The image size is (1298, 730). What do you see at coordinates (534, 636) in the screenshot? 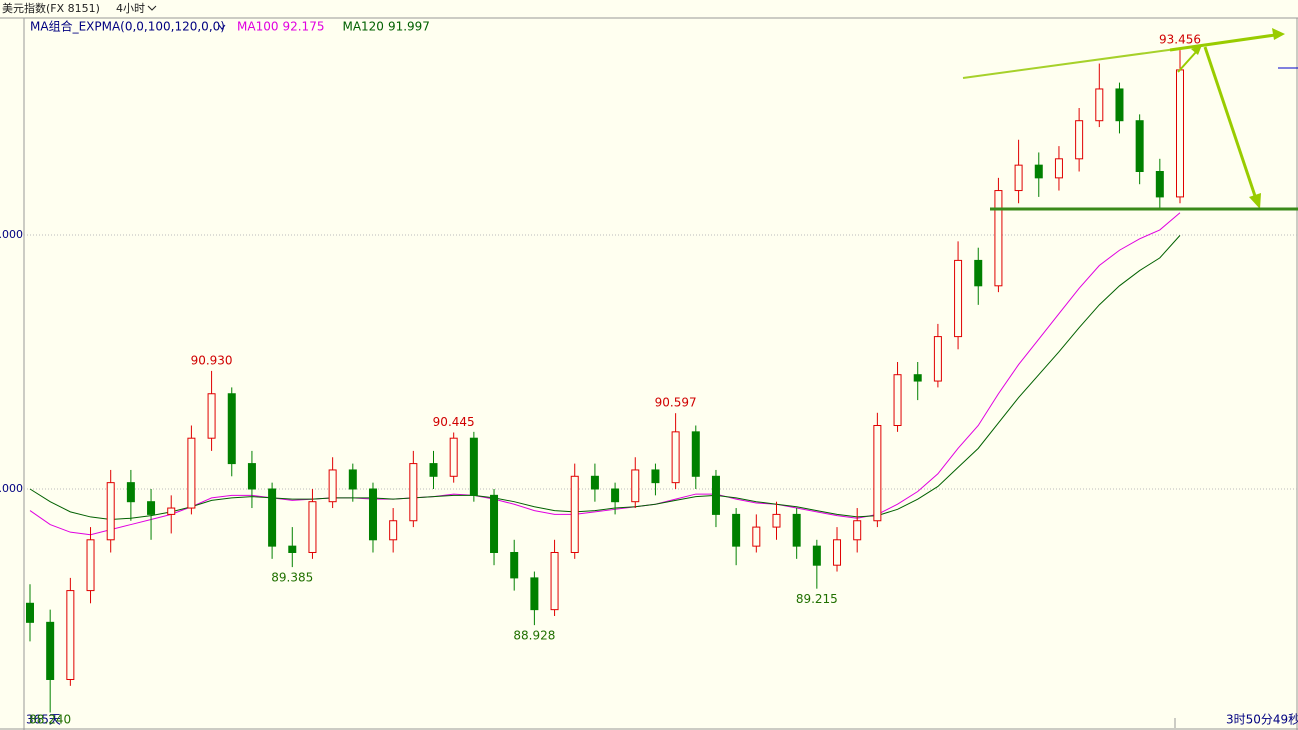
I see `extreme-label: 88.928` at bounding box center [534, 636].